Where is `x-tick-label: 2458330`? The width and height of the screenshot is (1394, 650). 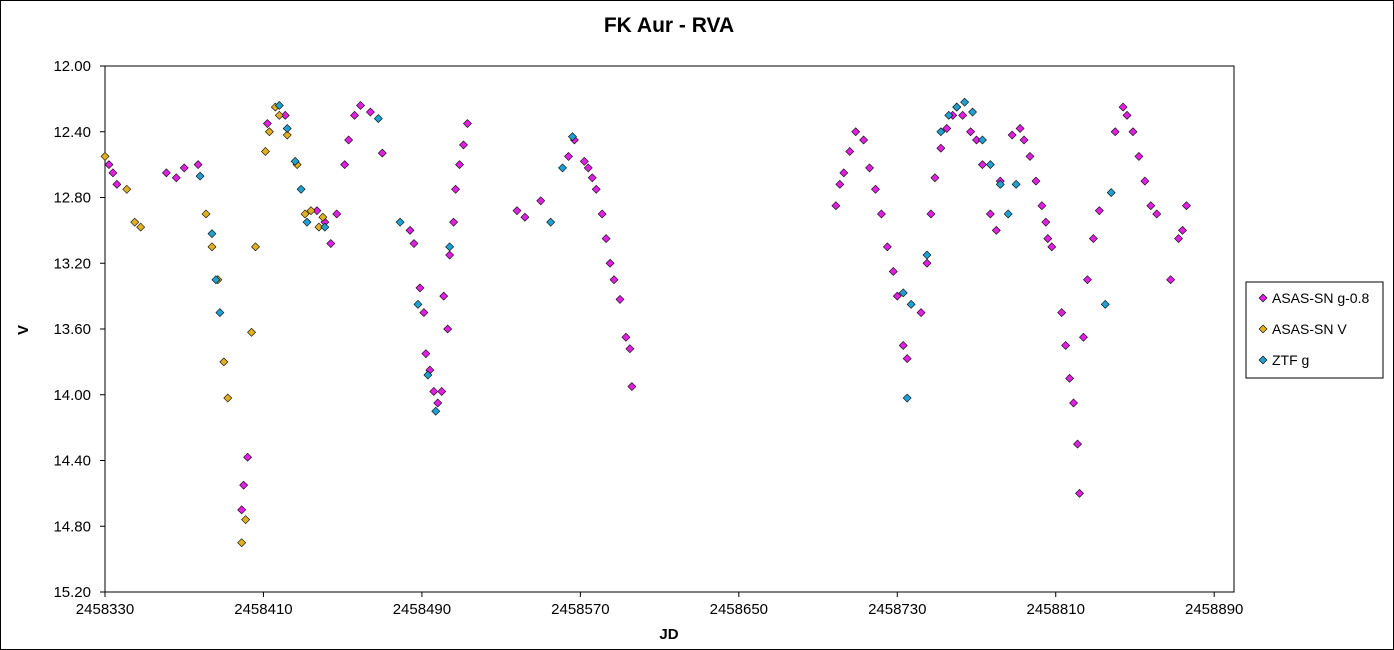 x-tick-label: 2458330 is located at coordinates (105, 609).